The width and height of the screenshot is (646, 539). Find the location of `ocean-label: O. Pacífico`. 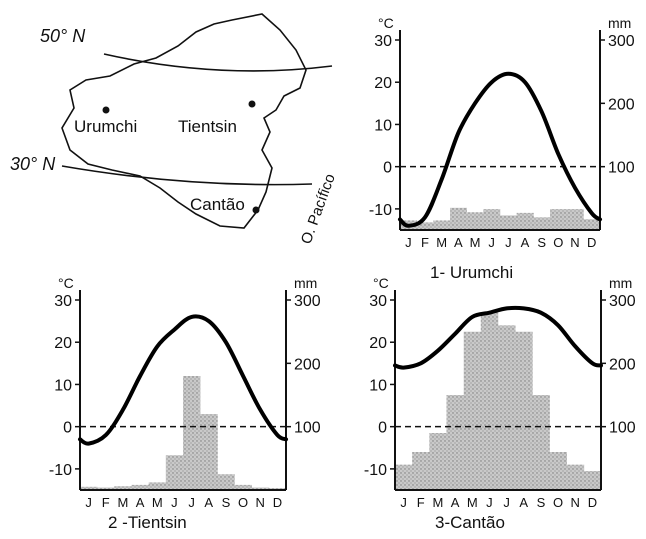

ocean-label: O. Pacífico is located at coordinates (318, 209).